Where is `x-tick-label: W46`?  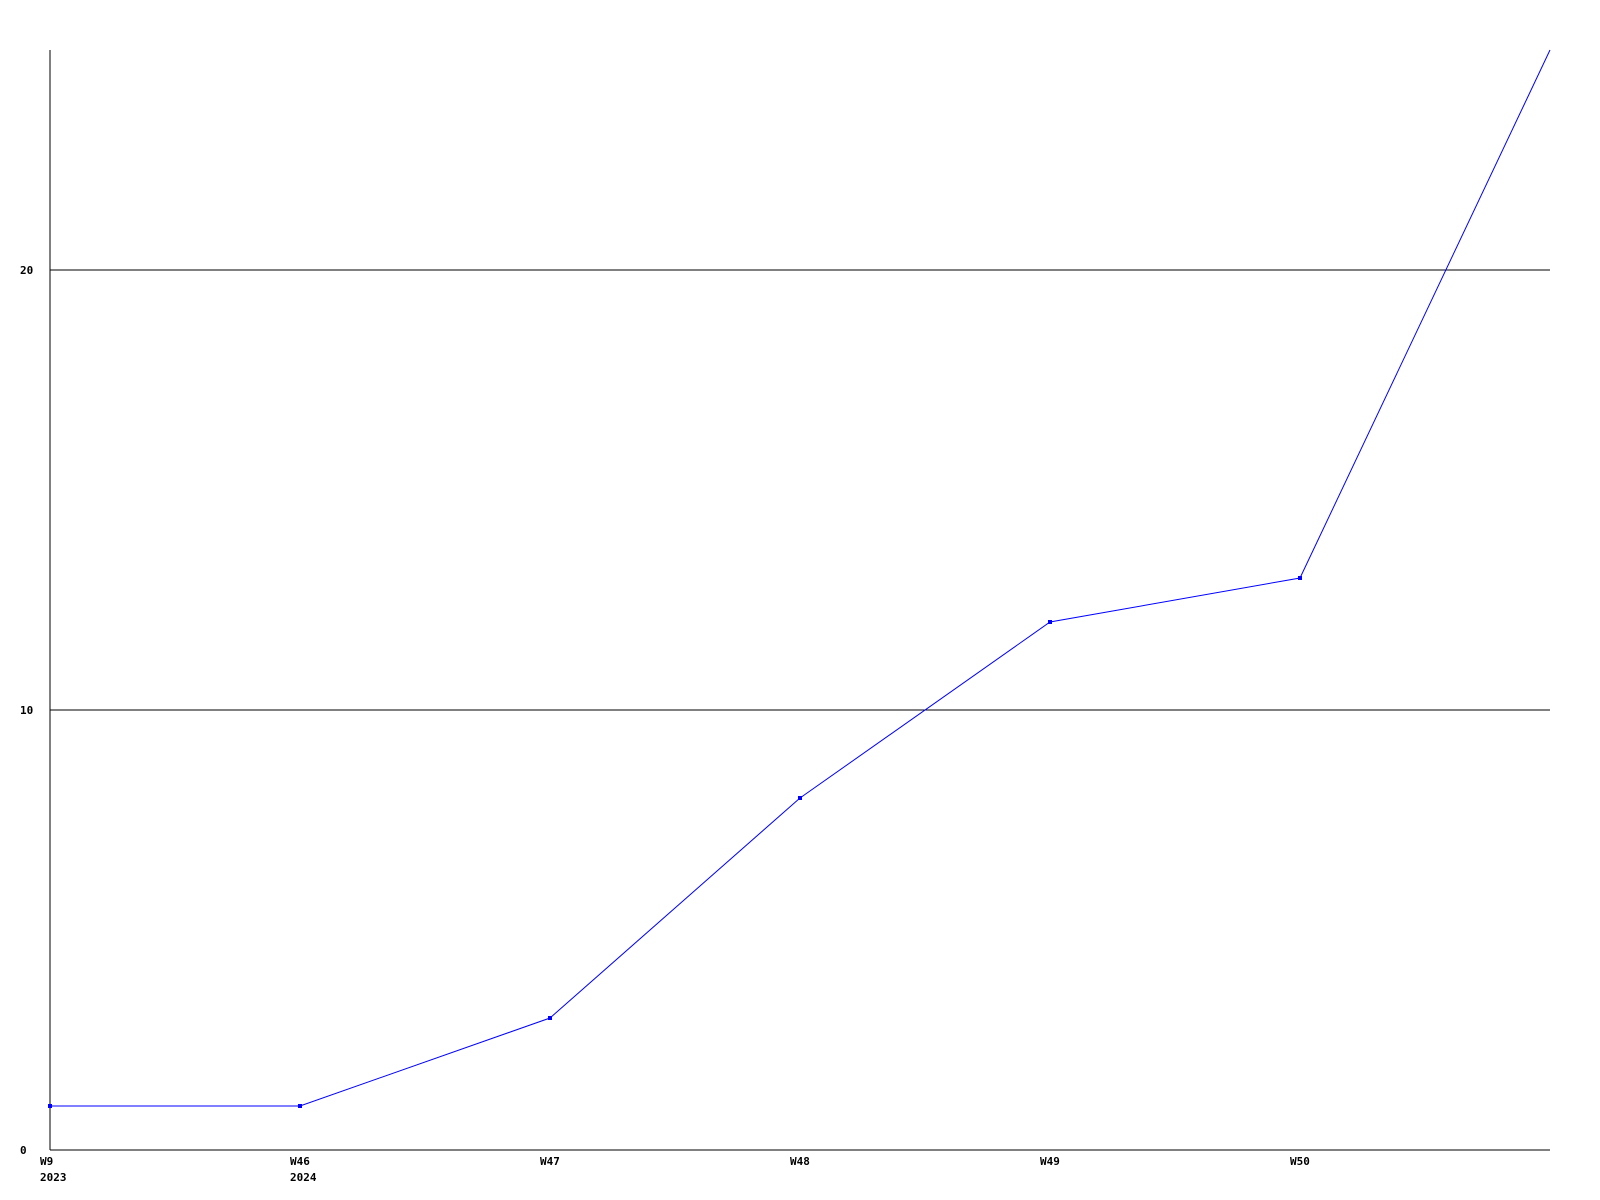 x-tick-label: W46 is located at coordinates (300, 1161).